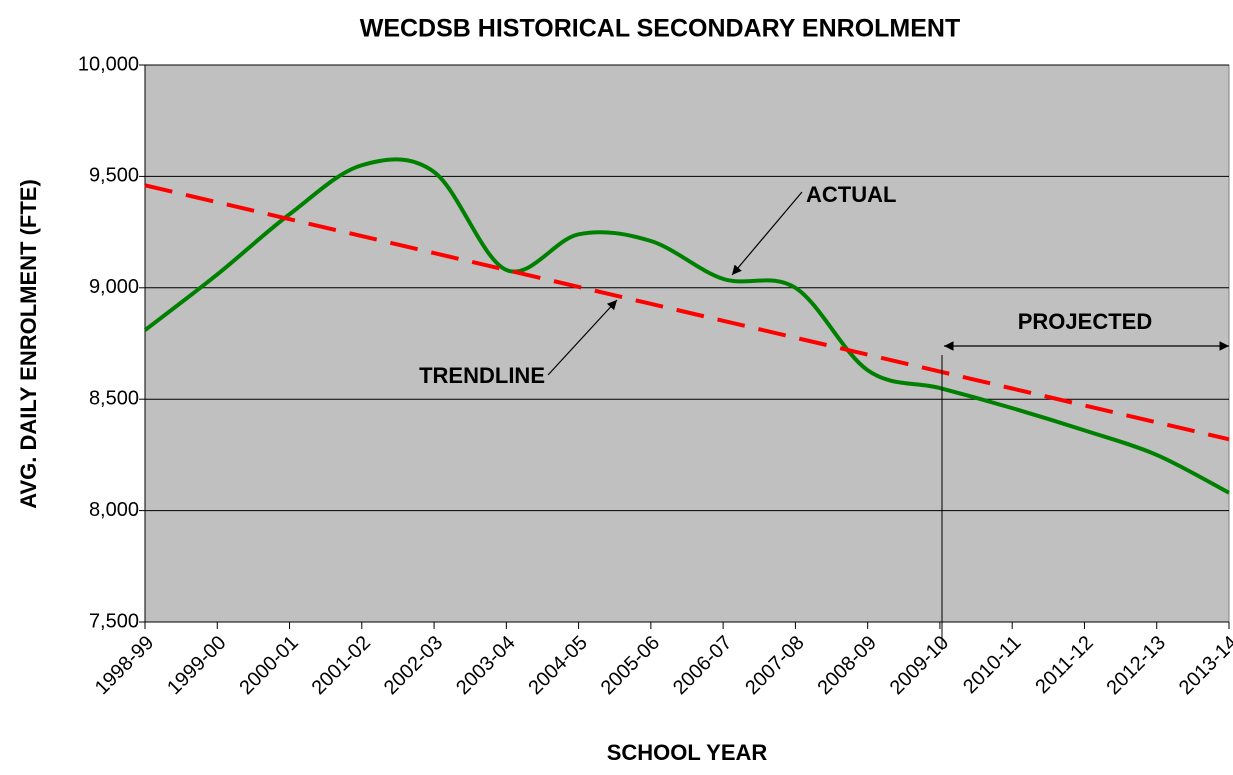  I want to click on x-tick-label: 2010-11, so click(992, 665).